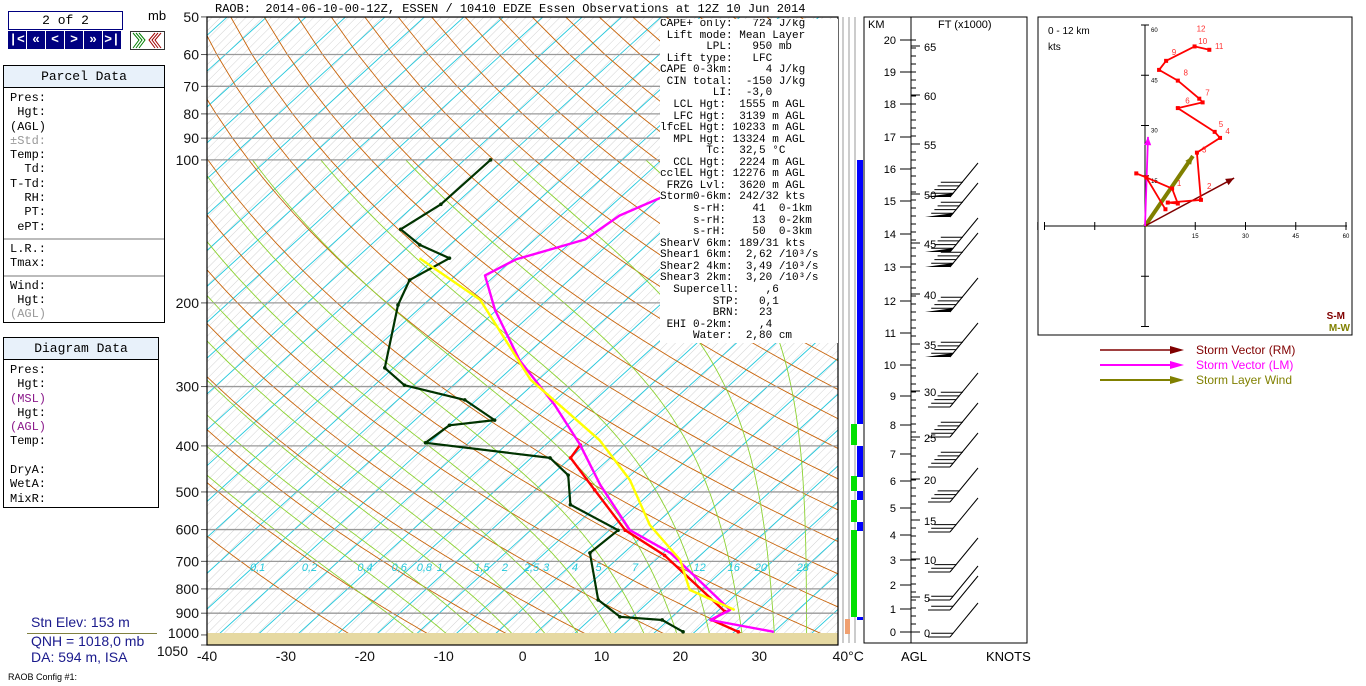 The height and width of the screenshot is (686, 1366). What do you see at coordinates (88, 641) in the screenshot?
I see `station-qnh: QNH = 1018,0 mb` at bounding box center [88, 641].